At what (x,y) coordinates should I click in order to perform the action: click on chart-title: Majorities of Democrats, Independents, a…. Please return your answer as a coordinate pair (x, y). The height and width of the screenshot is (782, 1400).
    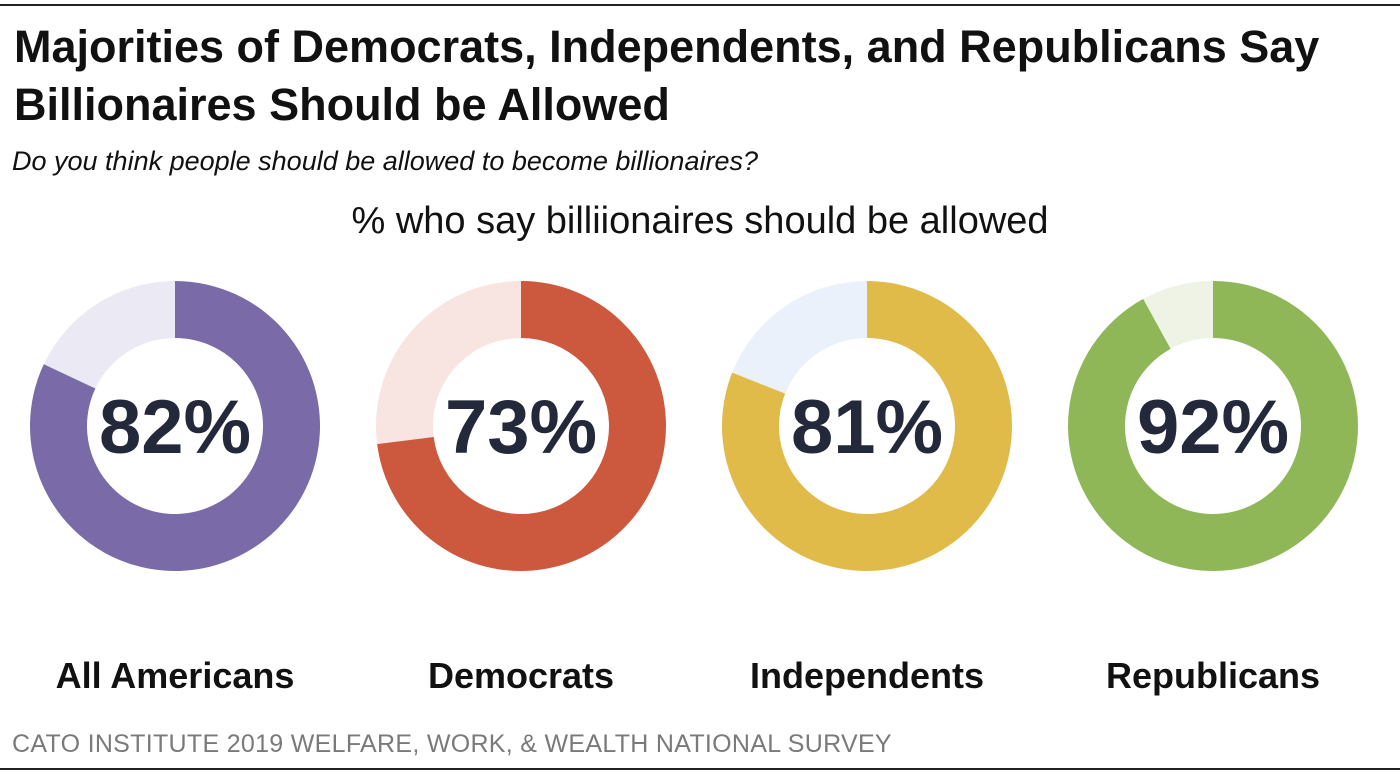
    Looking at the image, I should click on (667, 75).